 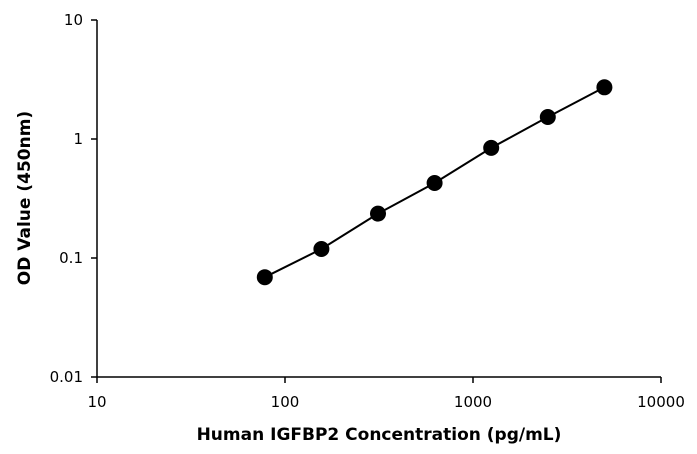 What do you see at coordinates (96, 402) in the screenshot?
I see `x-tick-label-0: 10` at bounding box center [96, 402].